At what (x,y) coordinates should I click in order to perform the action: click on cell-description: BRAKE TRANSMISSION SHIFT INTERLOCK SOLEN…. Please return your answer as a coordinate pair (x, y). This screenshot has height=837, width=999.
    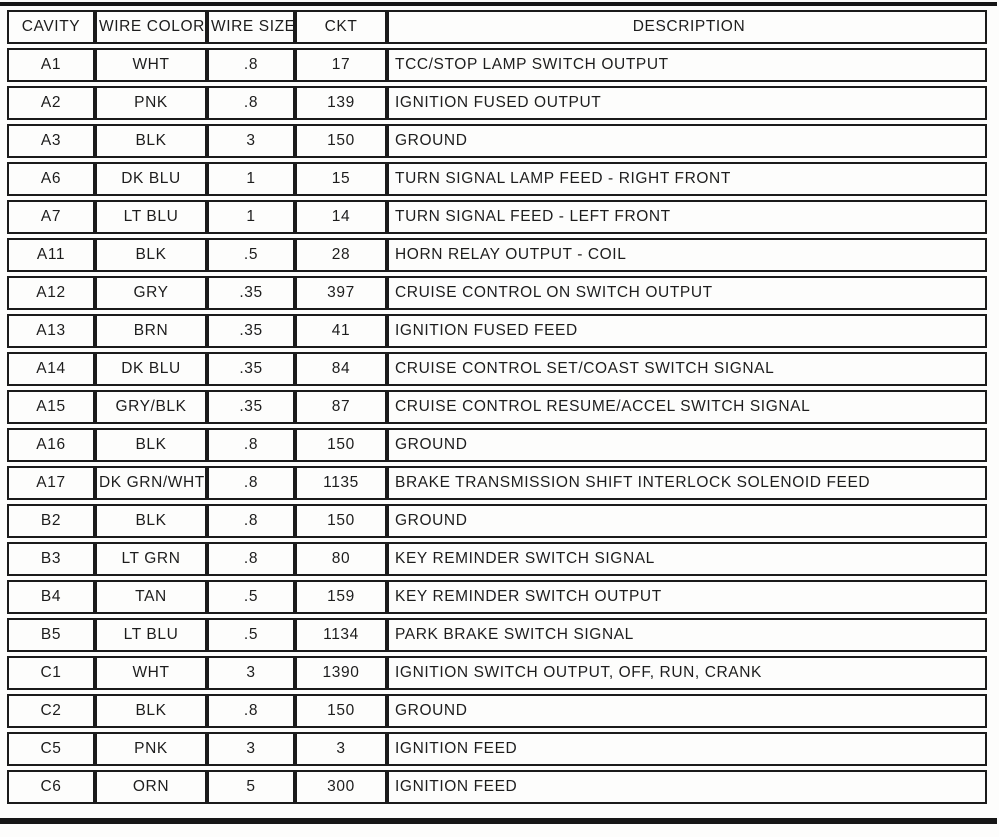
    Looking at the image, I should click on (687, 483).